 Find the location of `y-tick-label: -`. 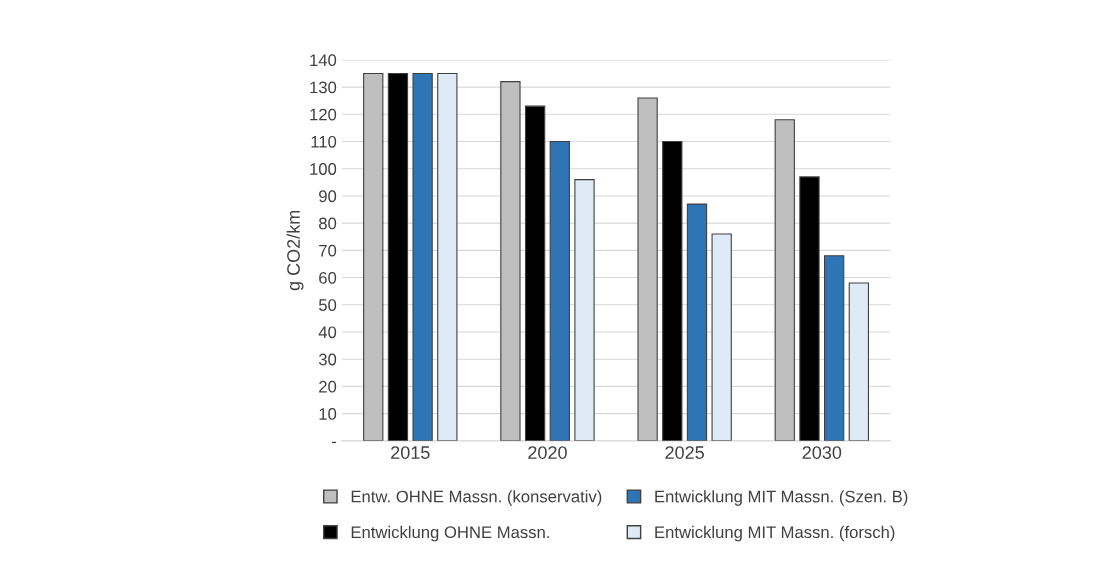

y-tick-label: - is located at coordinates (334, 442).